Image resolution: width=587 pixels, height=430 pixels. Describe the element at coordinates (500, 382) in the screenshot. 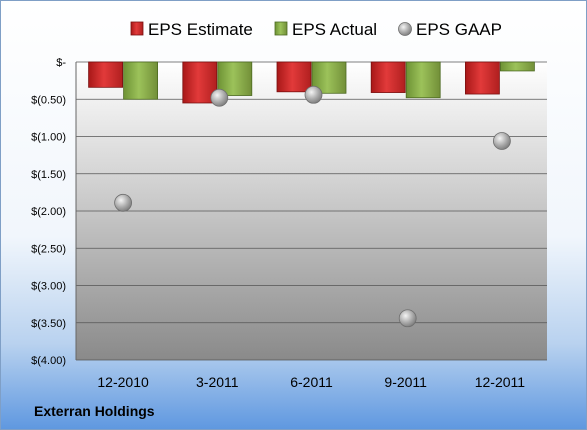

I see `x-tick-label: 12-2011` at that location.